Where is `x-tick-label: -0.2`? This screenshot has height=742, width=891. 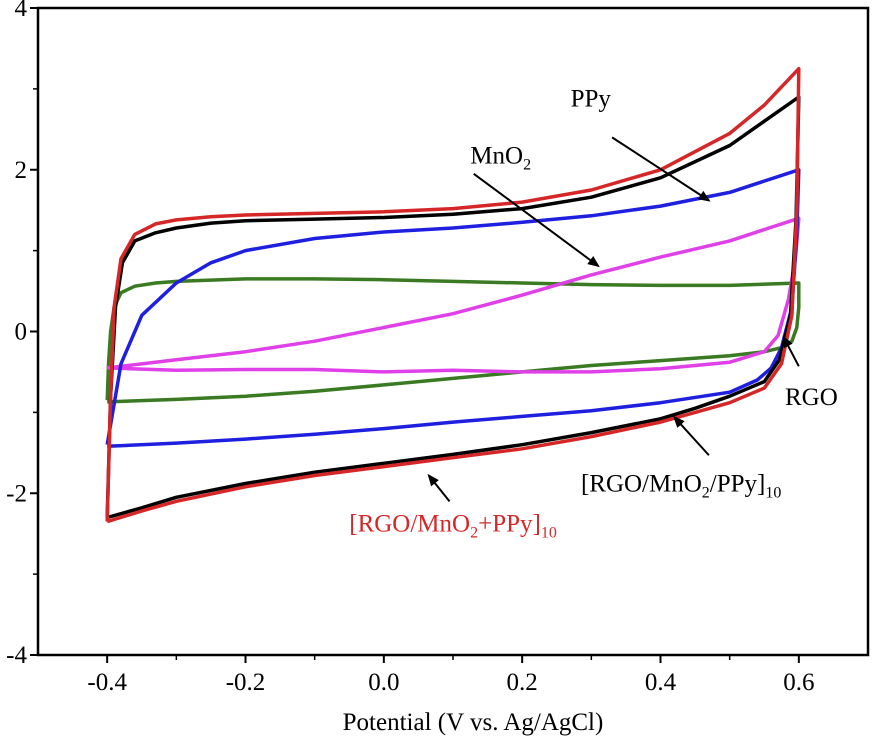 x-tick-label: -0.2 is located at coordinates (246, 682).